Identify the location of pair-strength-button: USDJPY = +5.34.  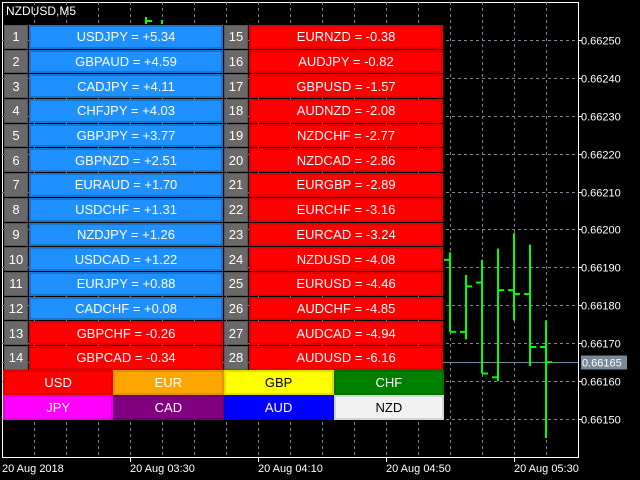
(126, 37).